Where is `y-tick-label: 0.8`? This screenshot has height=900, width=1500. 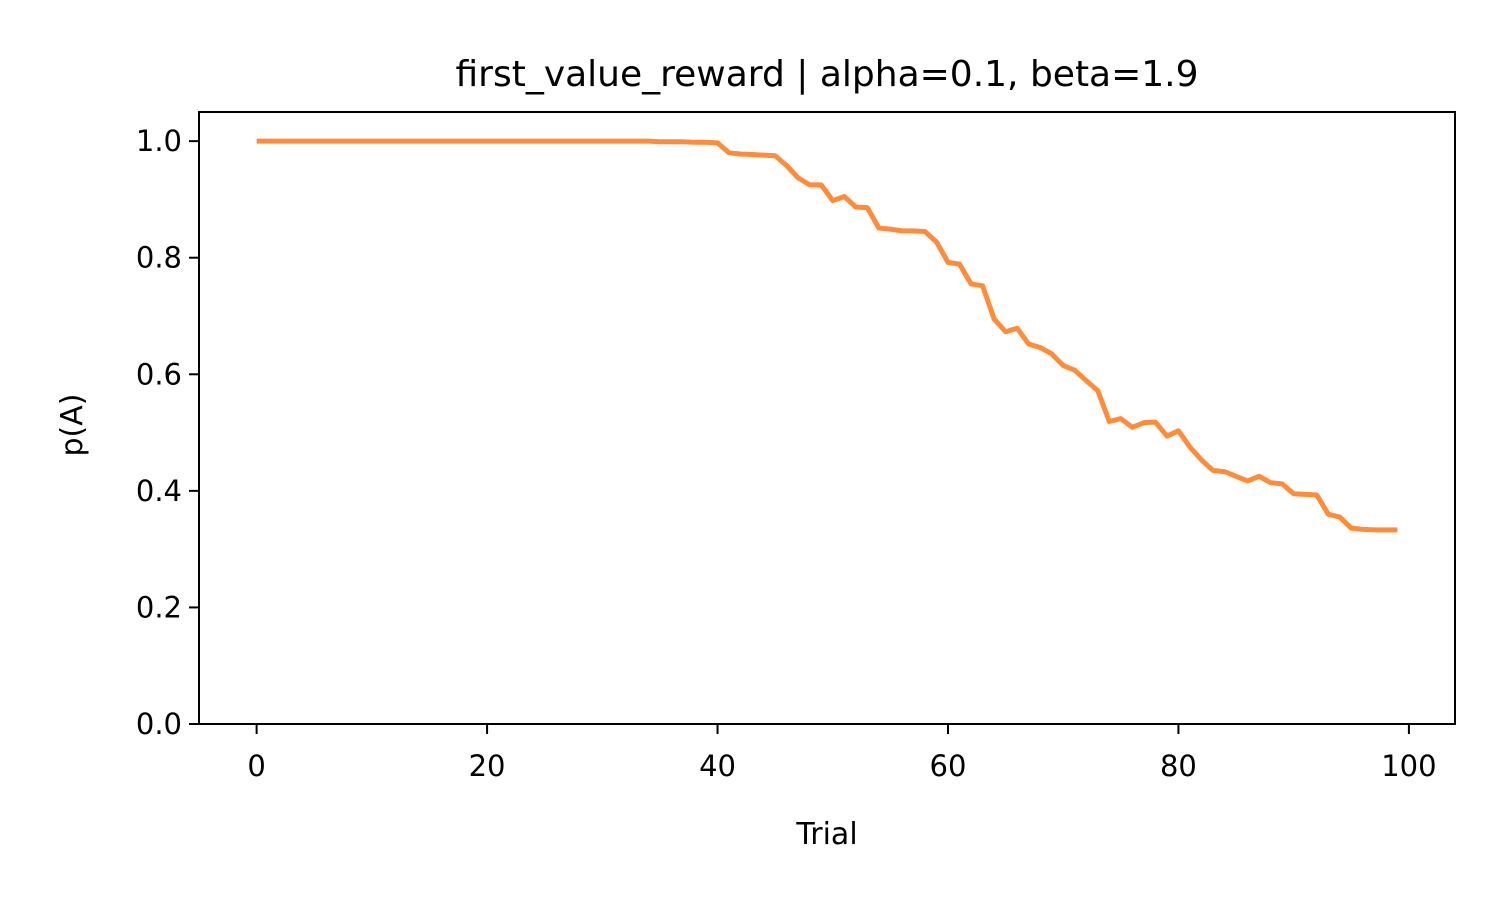 y-tick-label: 0.8 is located at coordinates (159, 258).